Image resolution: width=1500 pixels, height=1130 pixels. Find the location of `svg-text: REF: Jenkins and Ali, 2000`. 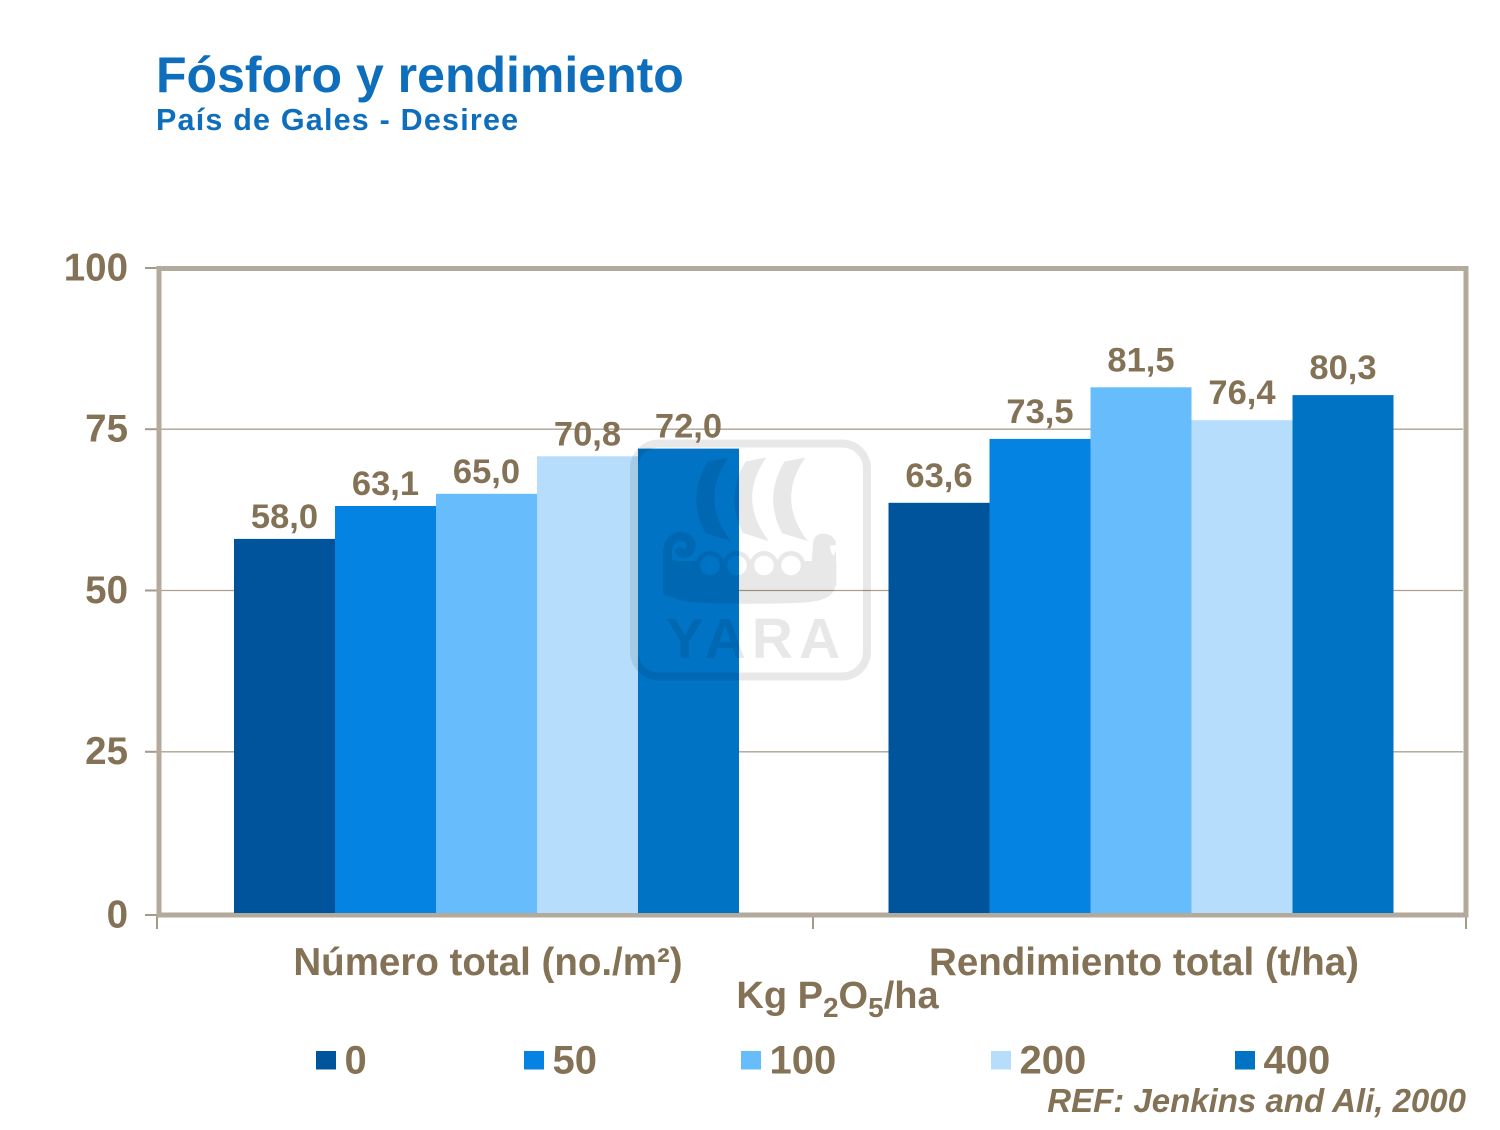

svg-text: REF: Jenkins and Ali, 2000 is located at coordinates (1256, 1100).